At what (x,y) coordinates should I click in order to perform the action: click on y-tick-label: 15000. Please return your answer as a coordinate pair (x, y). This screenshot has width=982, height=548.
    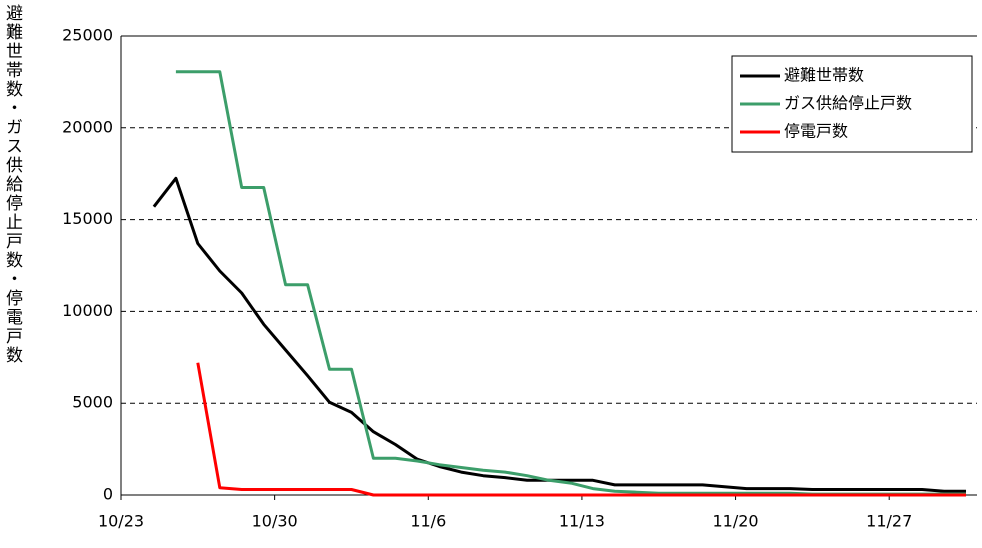
    Looking at the image, I should click on (87, 218).